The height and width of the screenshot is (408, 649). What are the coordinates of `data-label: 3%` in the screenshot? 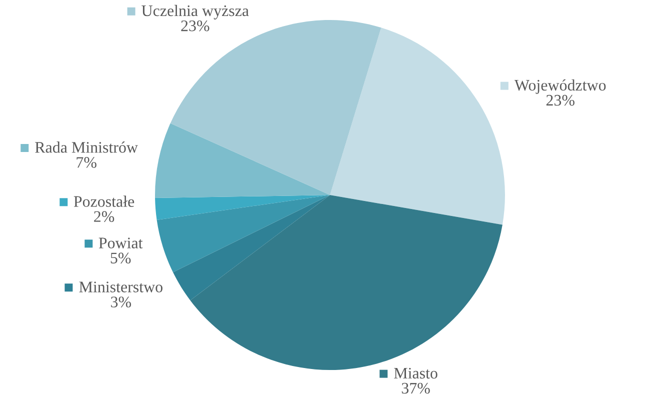 It's located at (121, 302).